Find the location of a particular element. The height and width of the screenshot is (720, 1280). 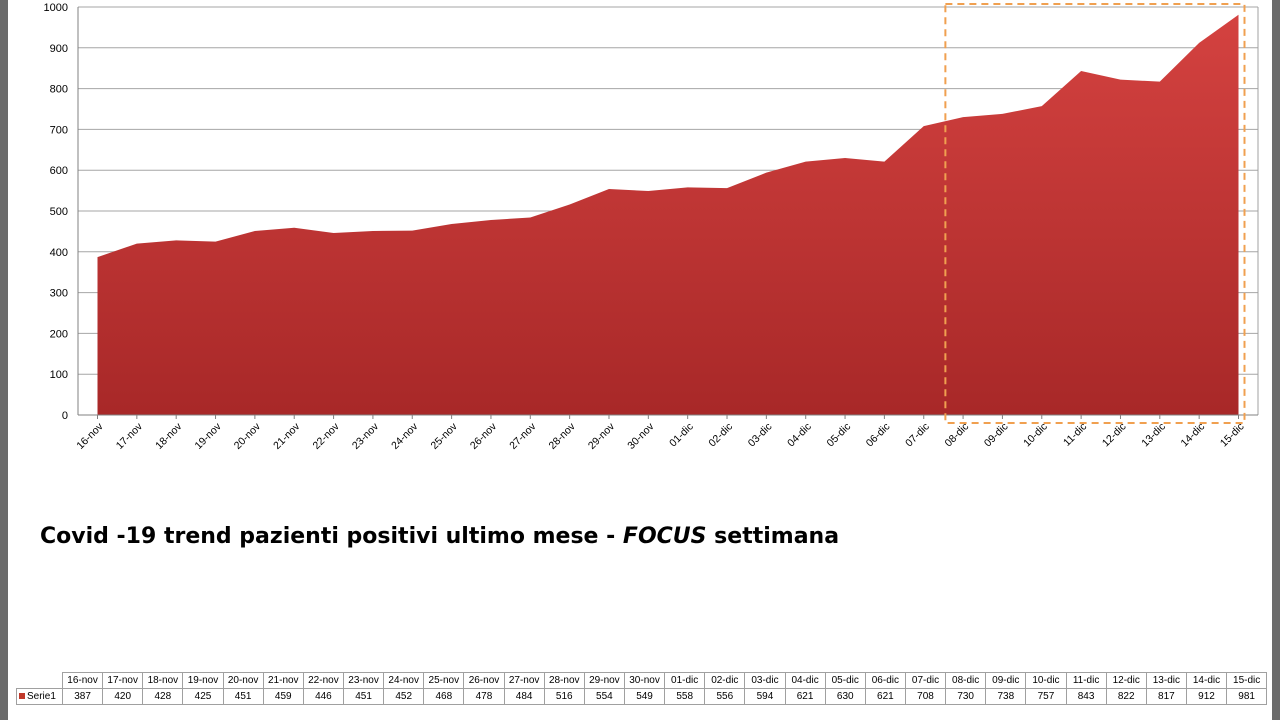

x-tick-label: 09-dic is located at coordinates (996, 435).